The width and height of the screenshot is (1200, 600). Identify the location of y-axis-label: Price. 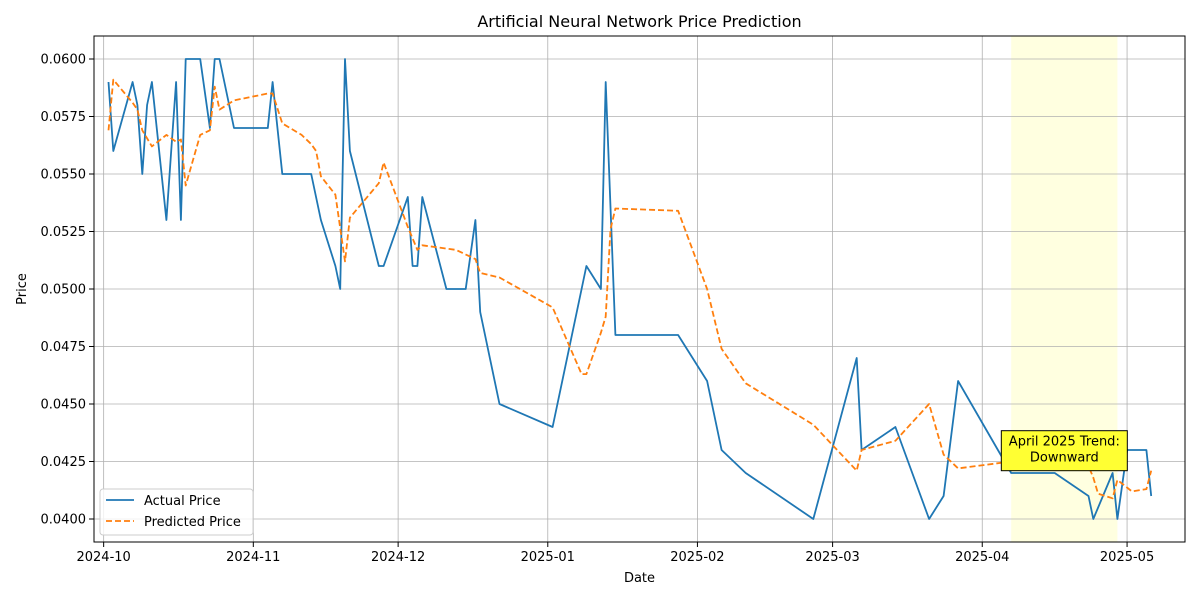
(22, 289).